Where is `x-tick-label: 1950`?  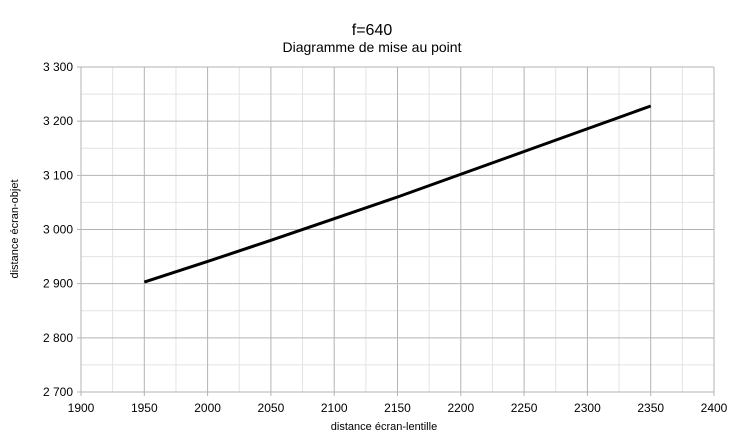 x-tick-label: 1950 is located at coordinates (144, 408).